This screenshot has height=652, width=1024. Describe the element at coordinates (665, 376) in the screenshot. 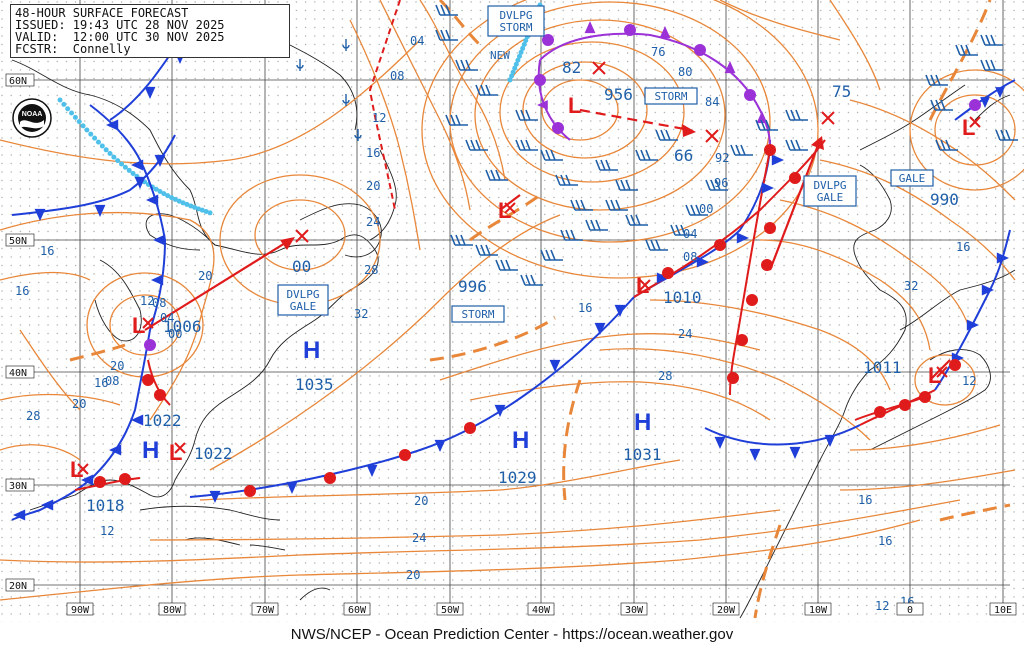

I see `isobar-value: 28` at that location.